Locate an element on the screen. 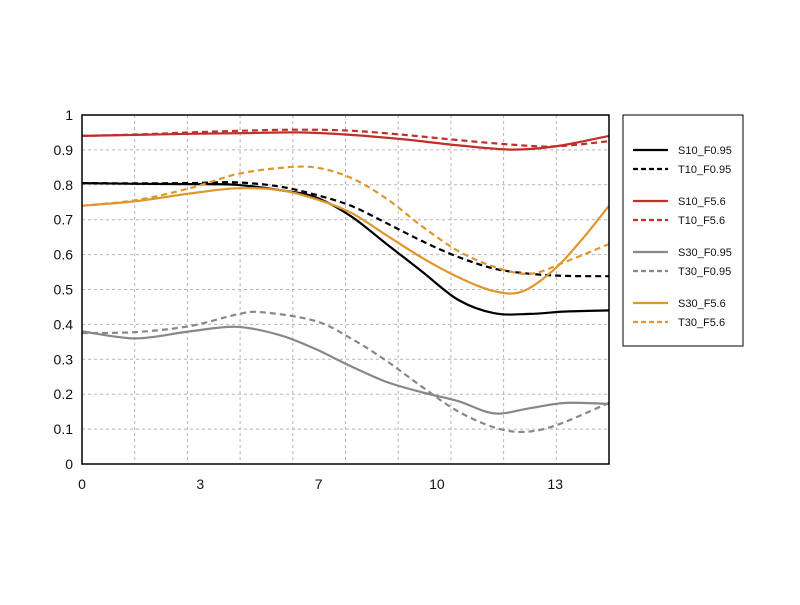  legend-label: T10_F0.95 is located at coordinates (704, 170).